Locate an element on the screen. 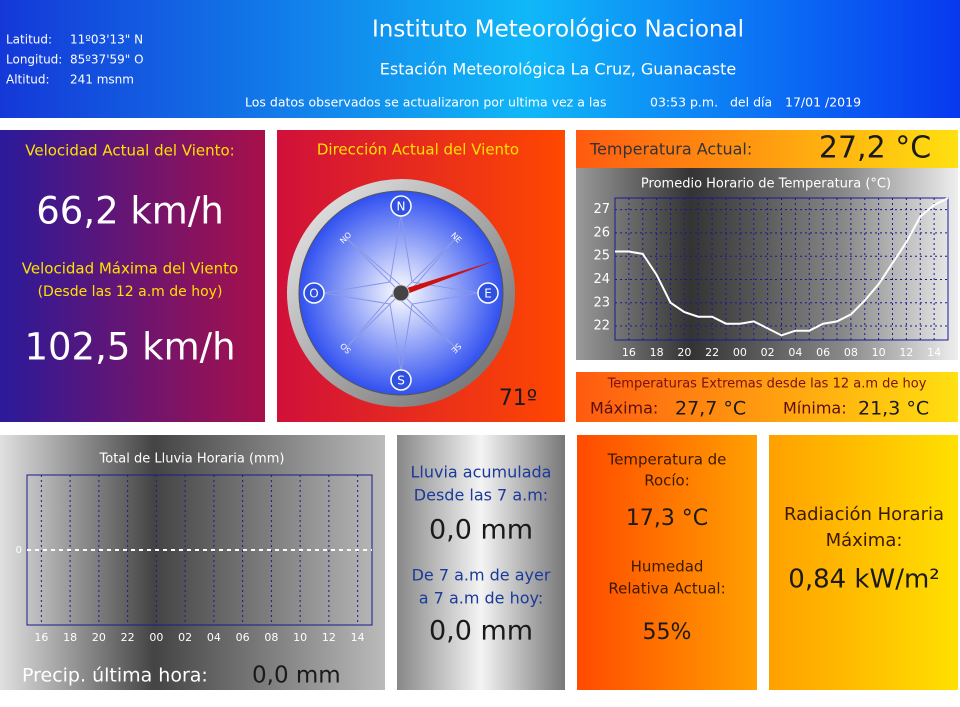 This screenshot has width=960, height=707. direction-title: Dirección Actual del Viento is located at coordinates (418, 150).